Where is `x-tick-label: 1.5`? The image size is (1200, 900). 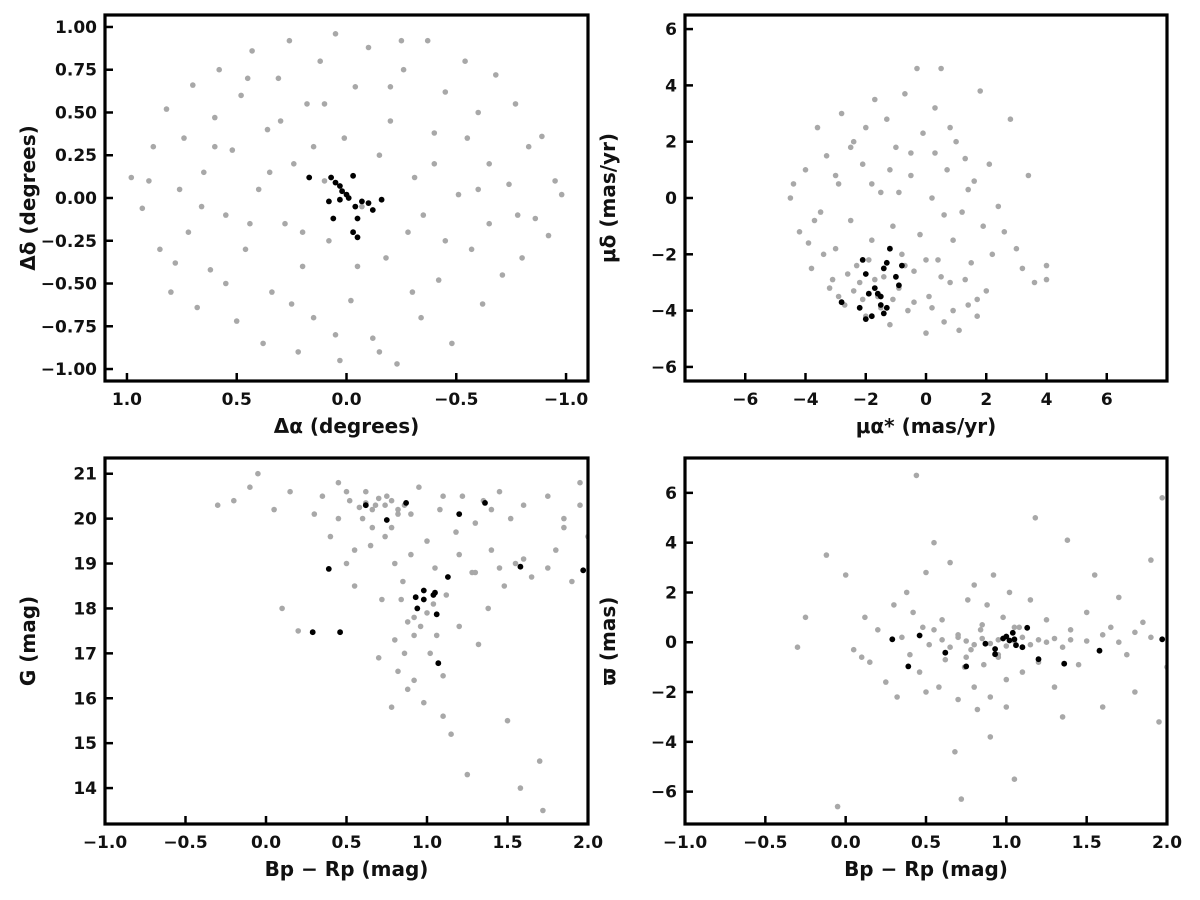 x-tick-label: 1.5 is located at coordinates (1087, 843).